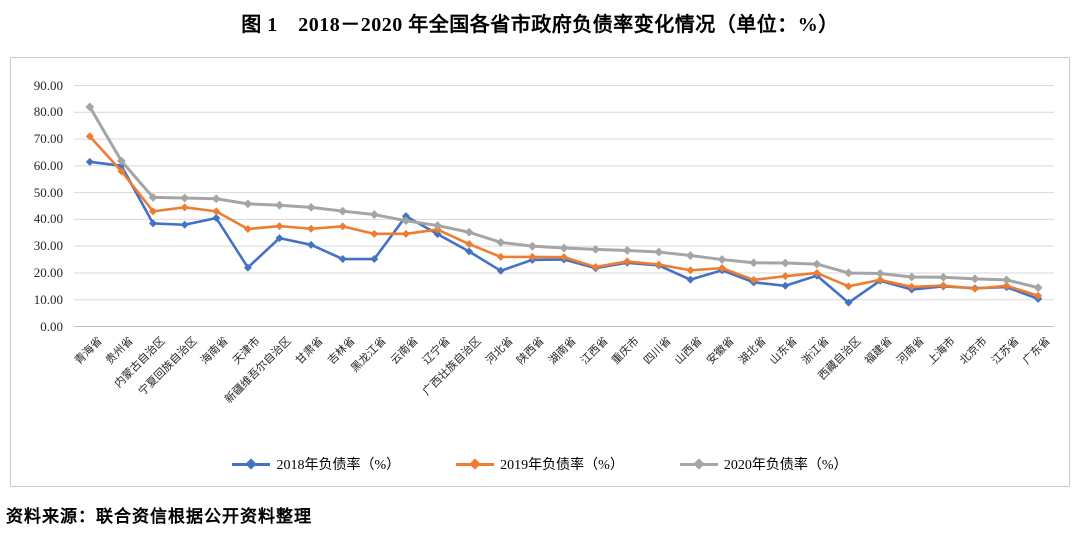 This screenshot has height=537, width=1080. Describe the element at coordinates (48, 165) in the screenshot. I see `y-axis-tick-label: 60.00` at that location.